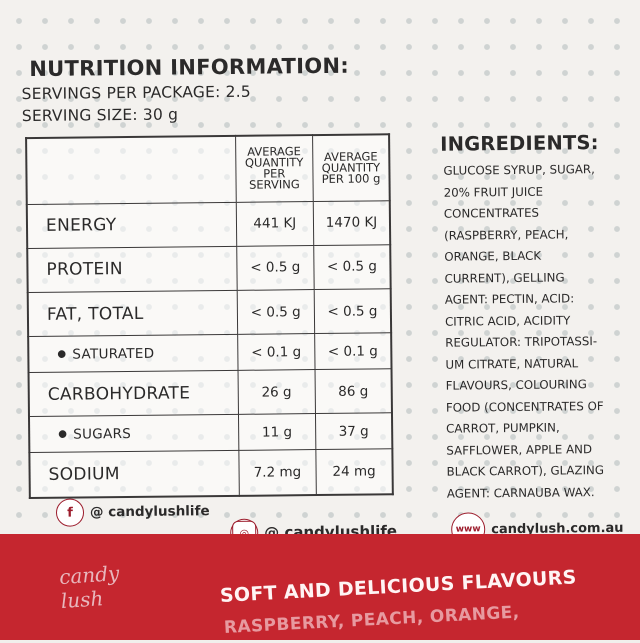 This screenshot has height=643, width=640. Describe the element at coordinates (133, 433) in the screenshot. I see `row-label-sub: ● SUGARS` at that location.